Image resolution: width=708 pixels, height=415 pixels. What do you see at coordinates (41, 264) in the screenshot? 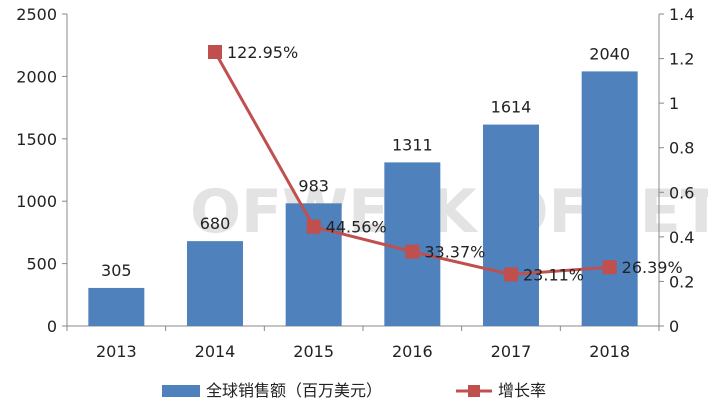
I see `left-tick-label: 500` at bounding box center [41, 264].